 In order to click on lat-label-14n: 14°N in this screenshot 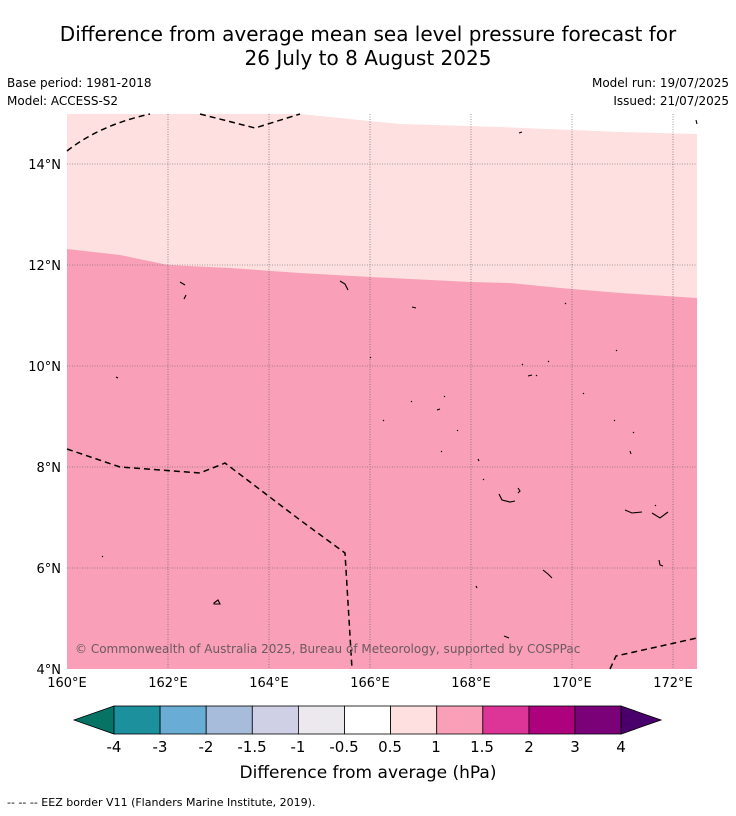, I will do `click(44, 165)`.